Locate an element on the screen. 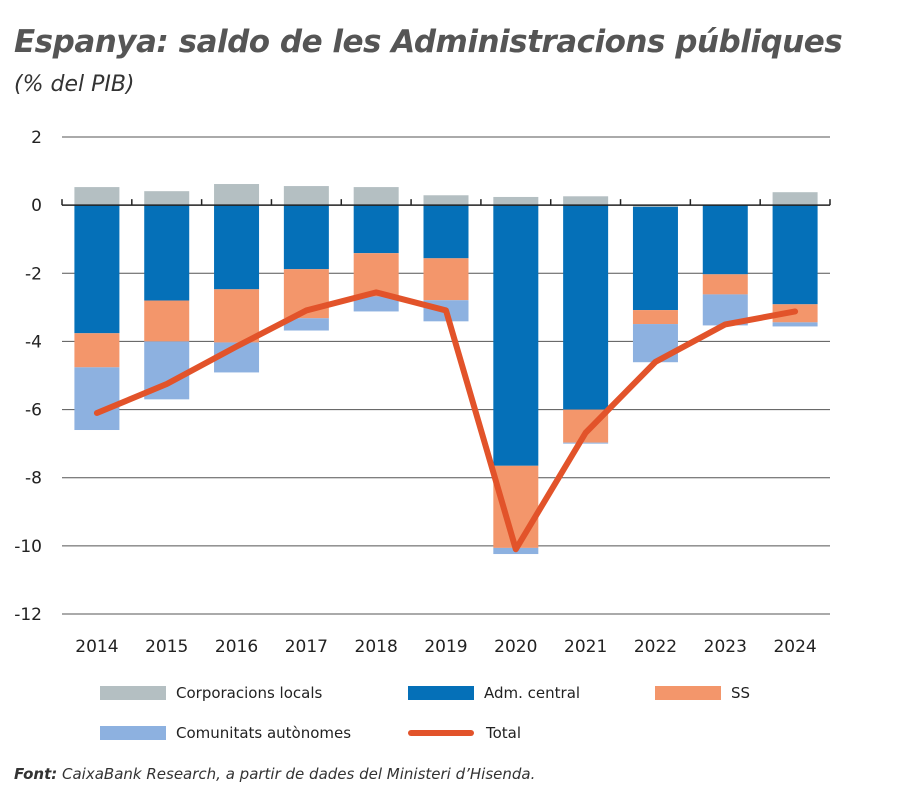 This screenshot has height=794, width=900. legend-item-ss: SS is located at coordinates (702, 693).